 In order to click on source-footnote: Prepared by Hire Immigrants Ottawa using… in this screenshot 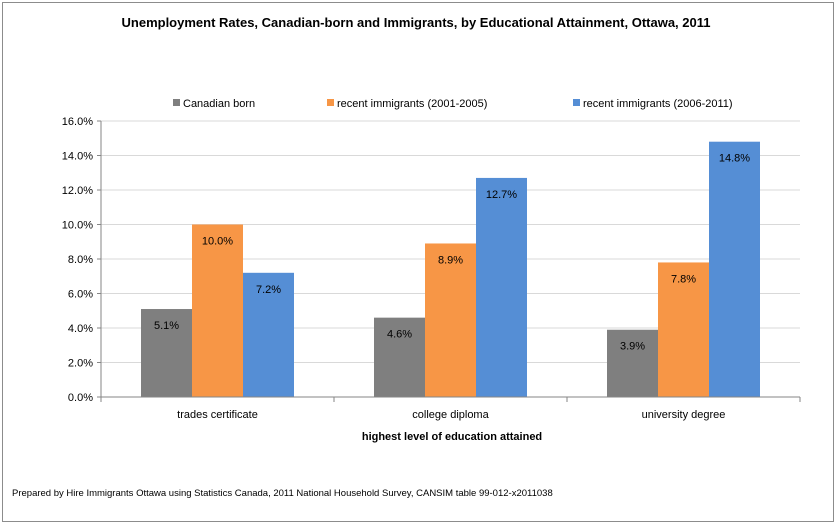, I will do `click(282, 493)`.